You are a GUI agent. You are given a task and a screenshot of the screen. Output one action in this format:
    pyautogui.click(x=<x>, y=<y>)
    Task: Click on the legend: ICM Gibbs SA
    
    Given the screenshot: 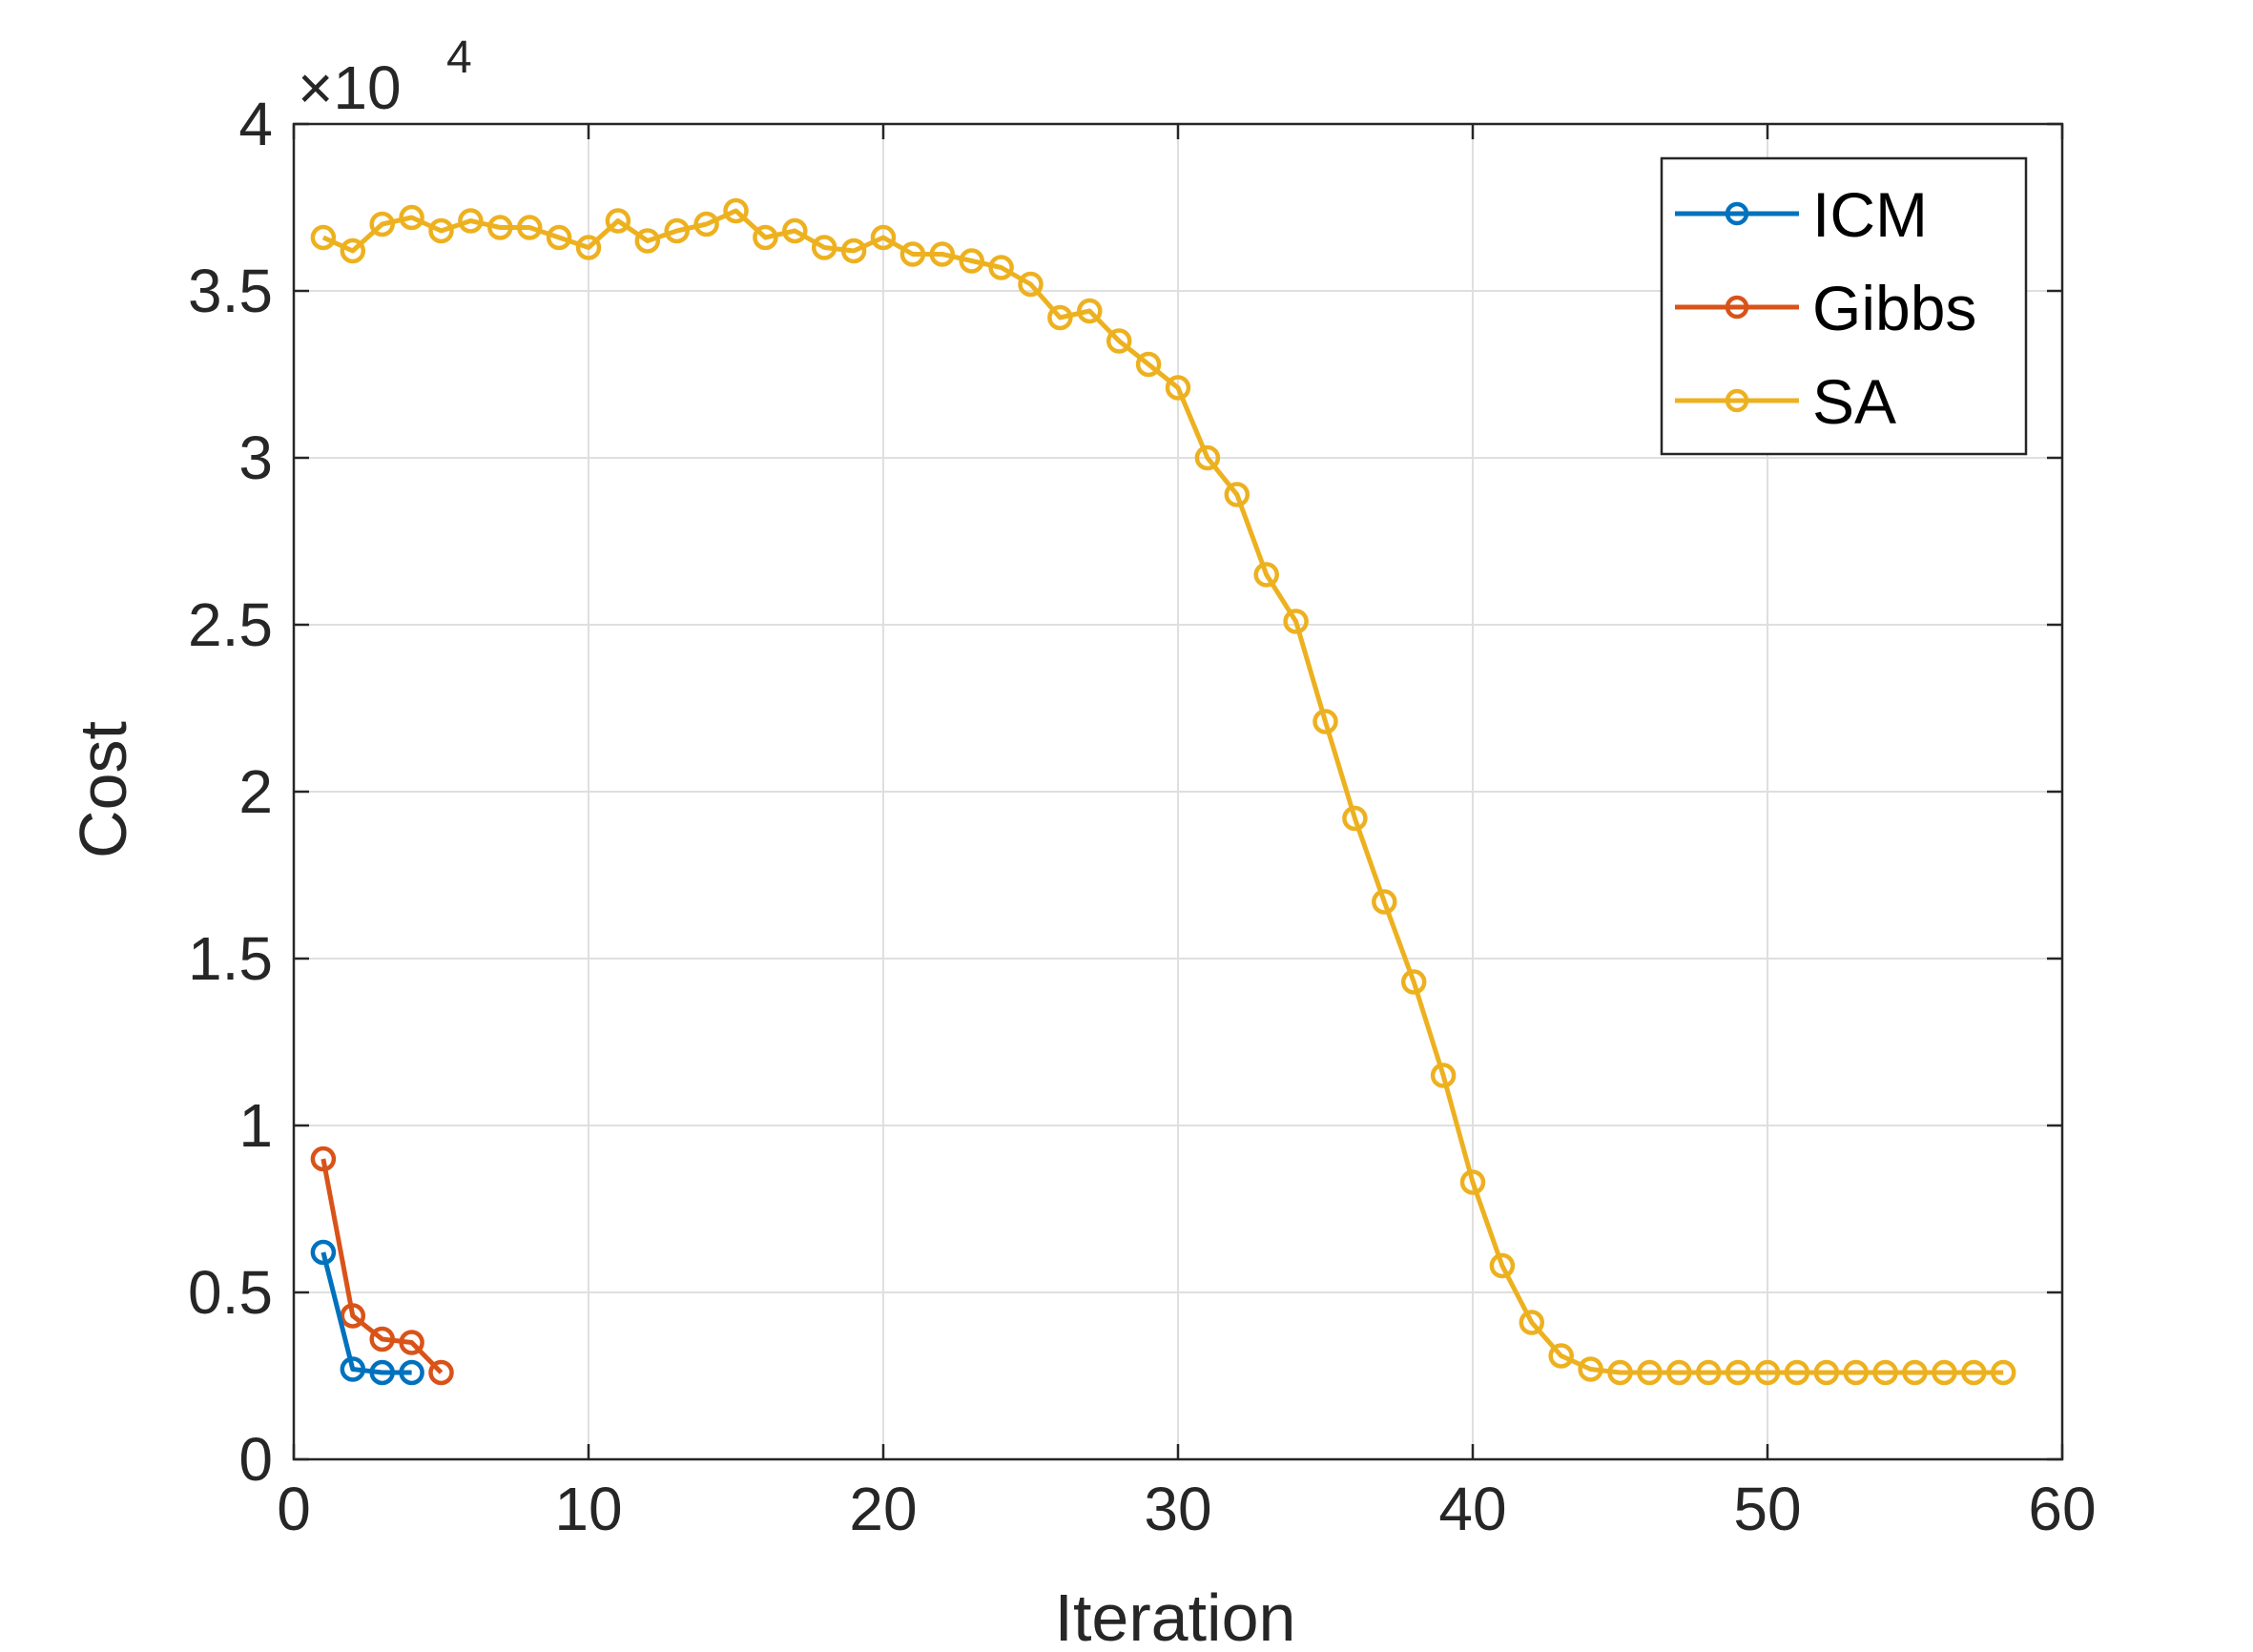 What is the action you would take?
    pyautogui.click(x=1844, y=306)
    